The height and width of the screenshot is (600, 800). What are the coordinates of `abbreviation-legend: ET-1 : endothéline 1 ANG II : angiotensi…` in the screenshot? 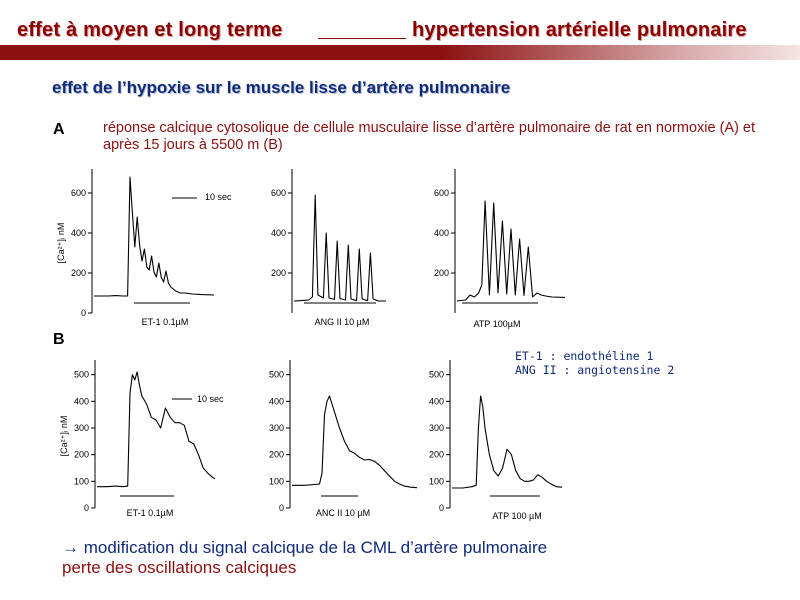 It's located at (594, 363).